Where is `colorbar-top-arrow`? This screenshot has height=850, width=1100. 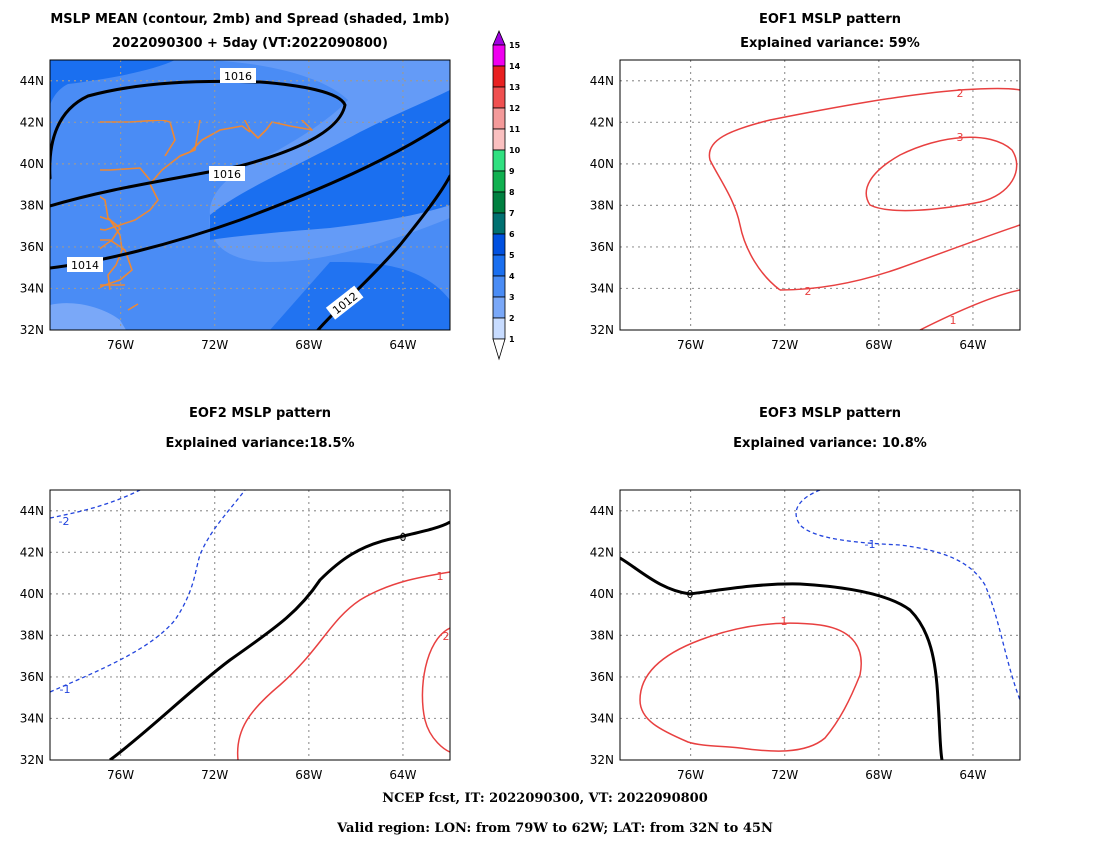 colorbar-top-arrow is located at coordinates (499, 37).